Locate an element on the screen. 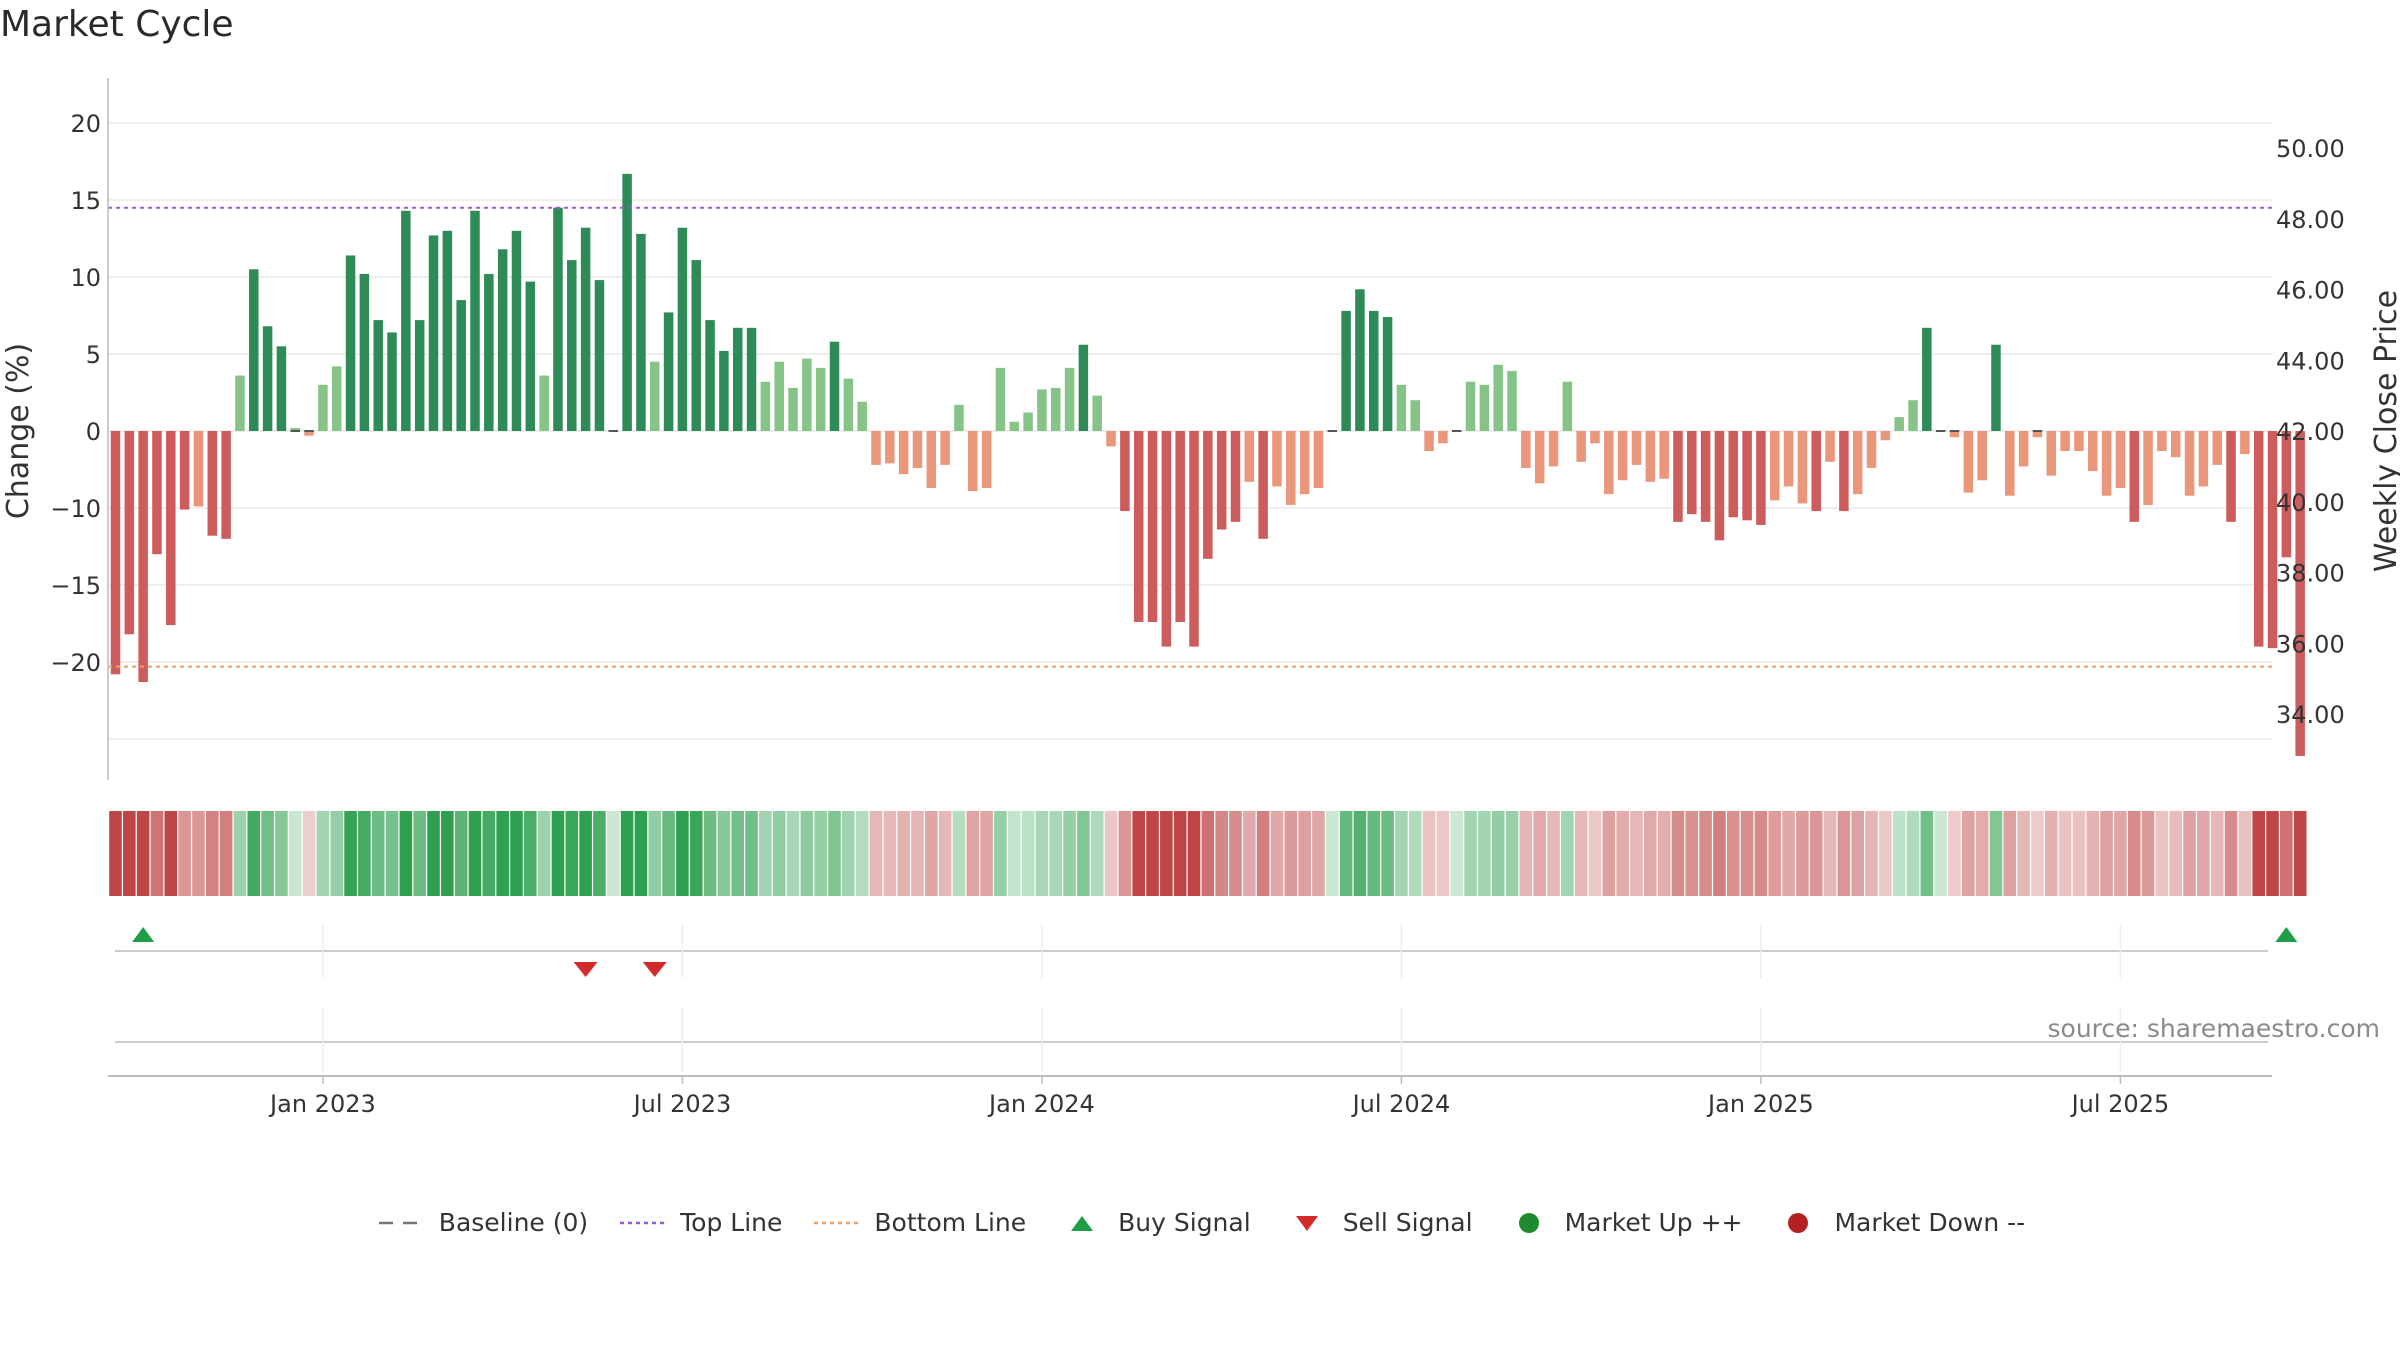 The image size is (2400, 1350). legend-item: Baseline (0) is located at coordinates (481, 1222).